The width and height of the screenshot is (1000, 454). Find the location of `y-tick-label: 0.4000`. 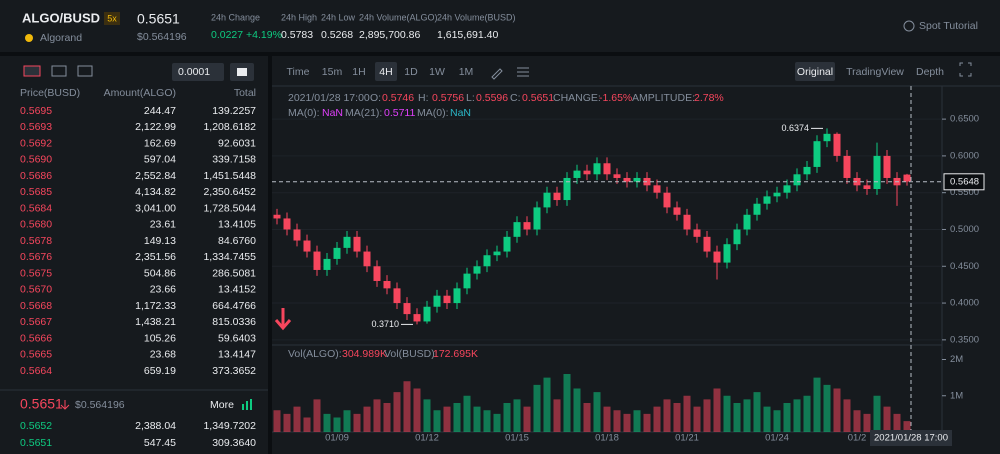

y-tick-label: 0.4000 is located at coordinates (964, 303).